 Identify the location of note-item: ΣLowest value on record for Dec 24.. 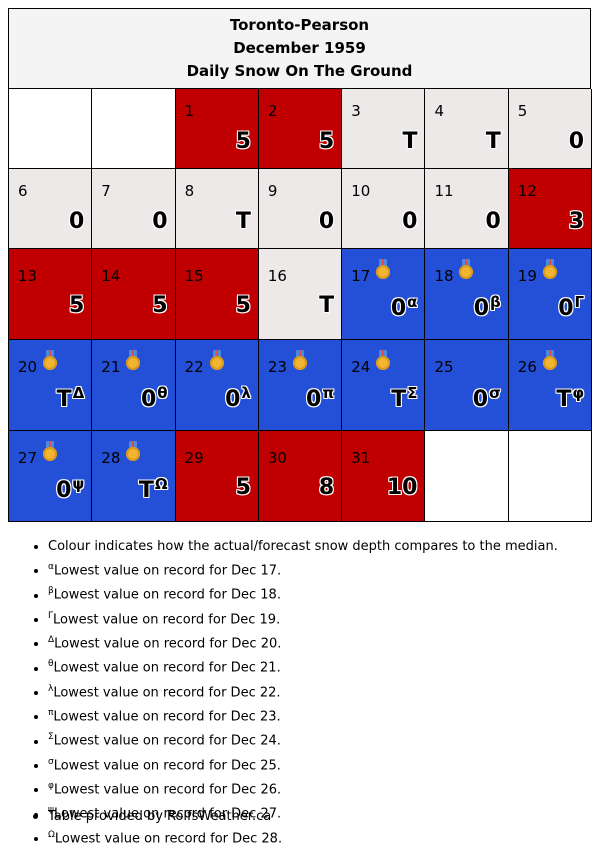
(324, 739).